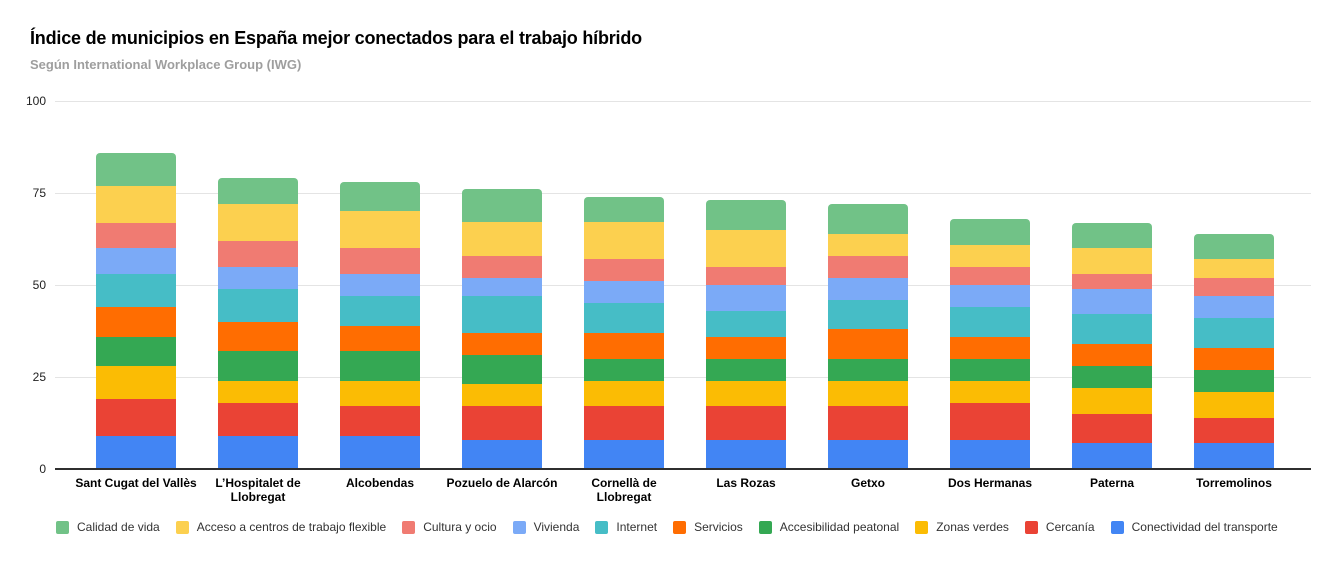 The height and width of the screenshot is (565, 1344). What do you see at coordinates (1194, 527) in the screenshot?
I see `legend-item-conectividad-del-transporte: Conectividad del transporte` at bounding box center [1194, 527].